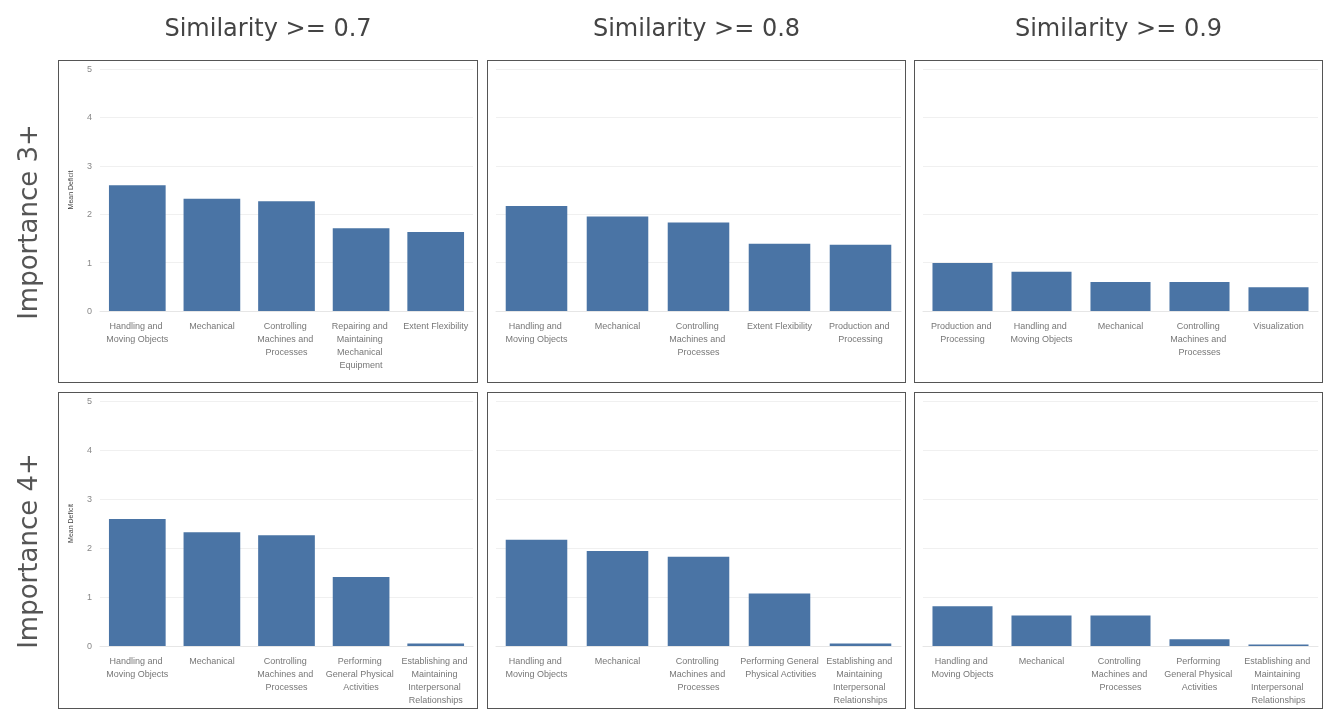 The height and width of the screenshot is (711, 1325). I want to click on x-tick-label: Repairing and Maintaining Mechanical Equipment, so click(361, 345).